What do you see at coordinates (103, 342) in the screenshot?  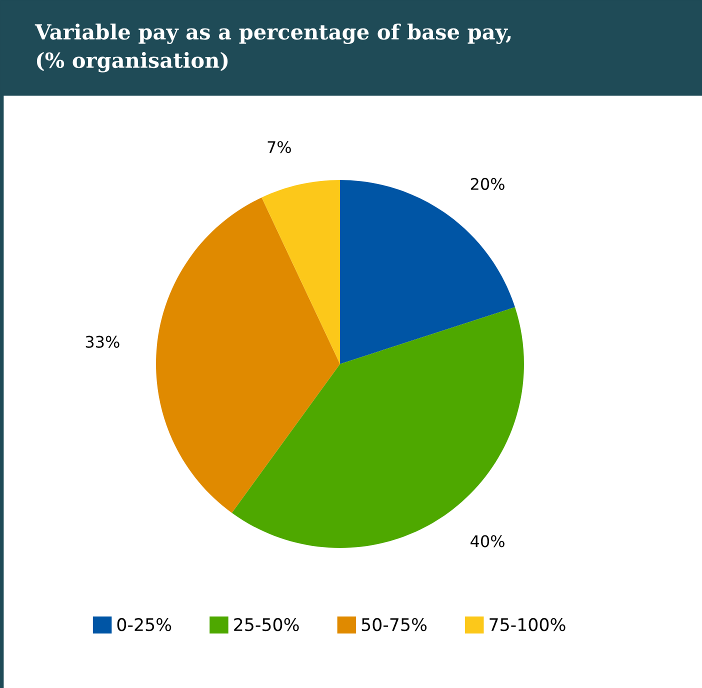 I see `data-label: 33%` at bounding box center [103, 342].